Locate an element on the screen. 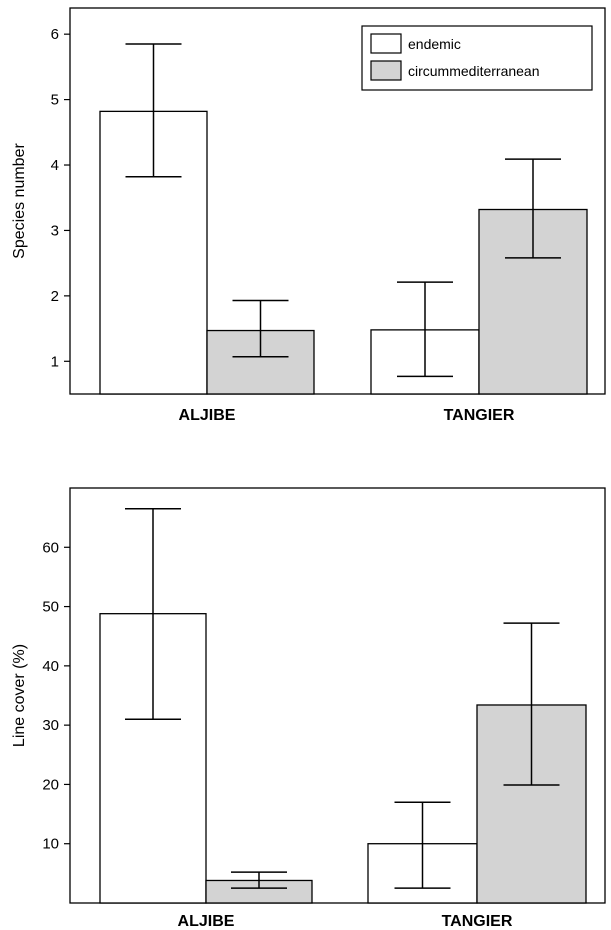 This screenshot has width=611, height=930. y-tick-label: 30 is located at coordinates (50, 725).